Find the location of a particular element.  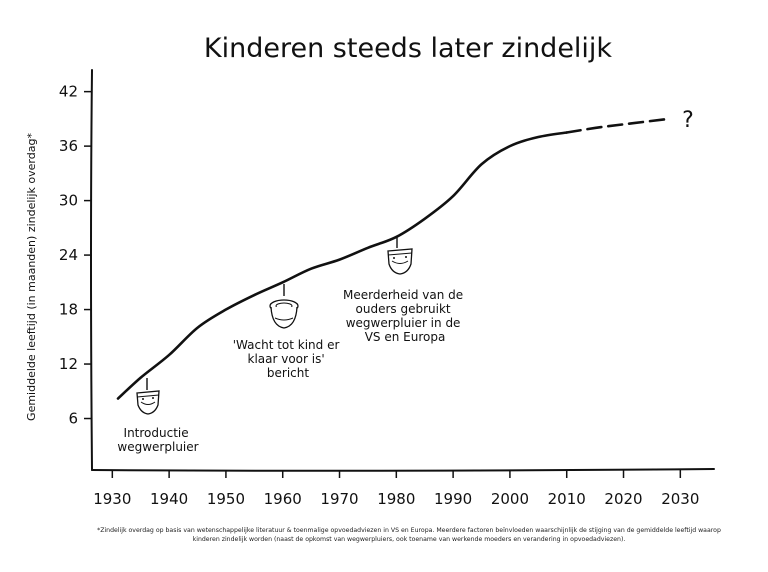

x-tick-label: 1970 is located at coordinates (339, 499).